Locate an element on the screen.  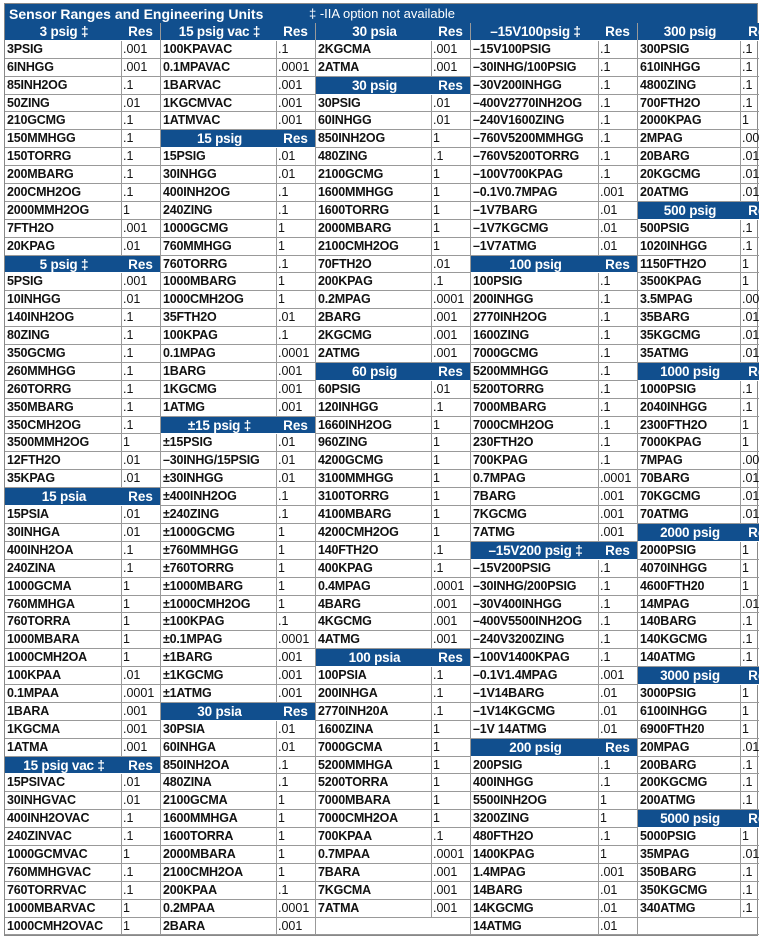
unit-code: –1V7BARG is located at coordinates (535, 210).